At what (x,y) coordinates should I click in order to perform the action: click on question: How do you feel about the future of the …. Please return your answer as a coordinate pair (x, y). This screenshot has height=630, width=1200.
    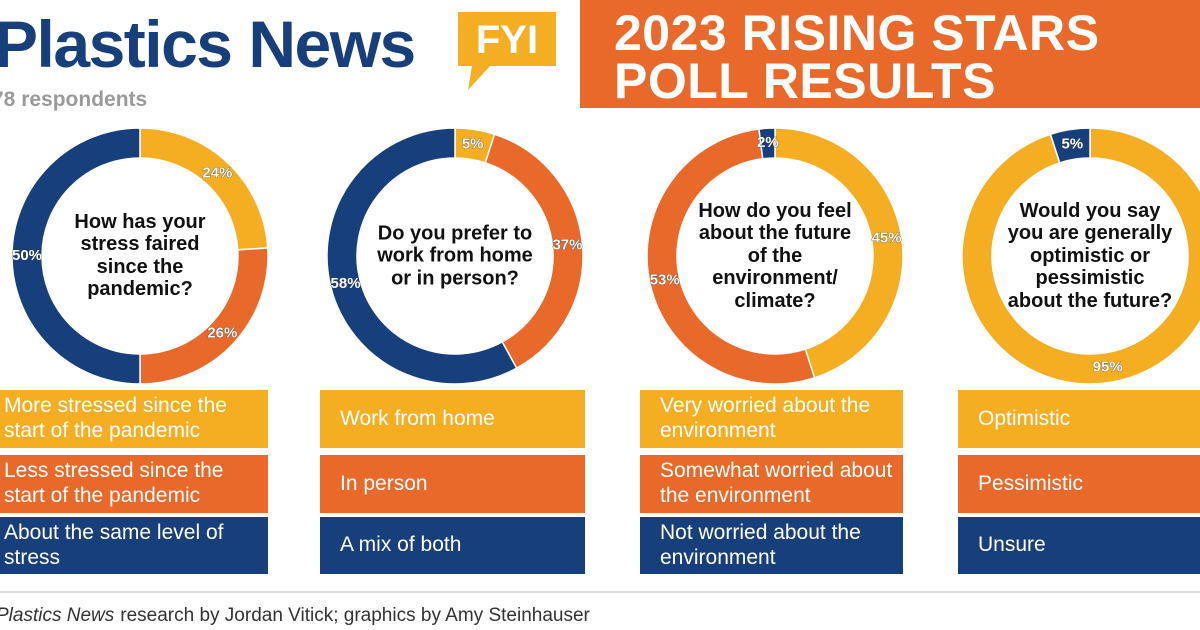
    Looking at the image, I should click on (775, 256).